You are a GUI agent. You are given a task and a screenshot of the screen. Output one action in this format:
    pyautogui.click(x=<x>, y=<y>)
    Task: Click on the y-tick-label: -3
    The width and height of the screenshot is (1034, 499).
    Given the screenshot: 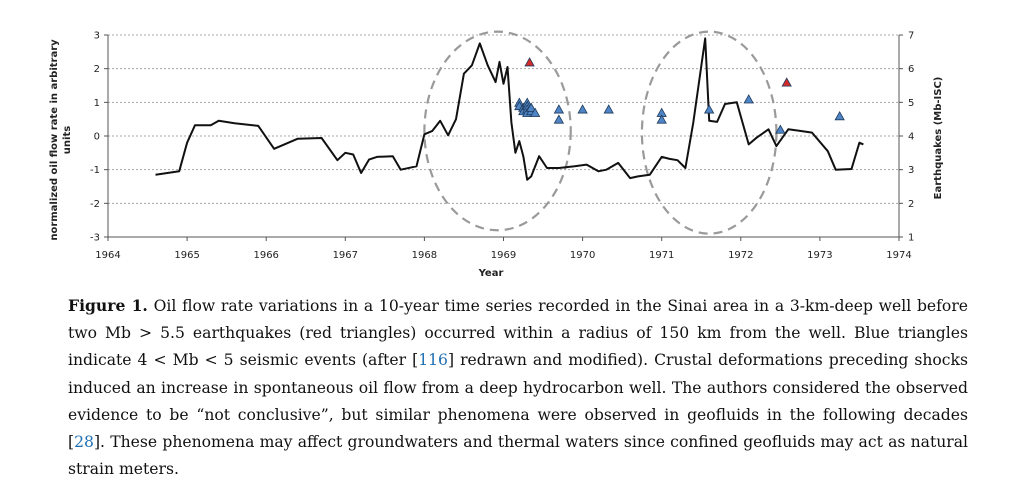 What is the action you would take?
    pyautogui.click(x=95, y=238)
    